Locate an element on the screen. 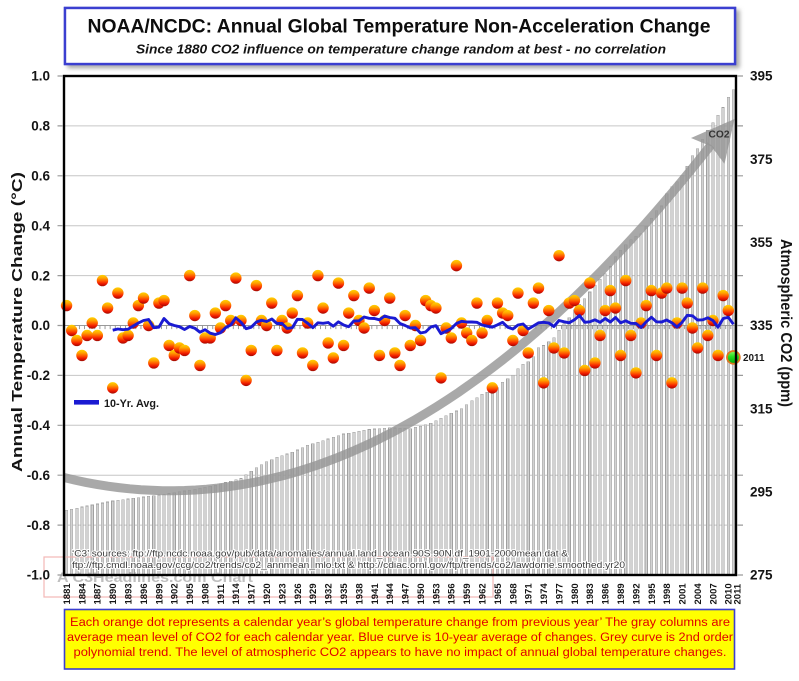 Image resolution: width=799 pixels, height=681 pixels. svg-text: 0.0 is located at coordinates (40, 325).